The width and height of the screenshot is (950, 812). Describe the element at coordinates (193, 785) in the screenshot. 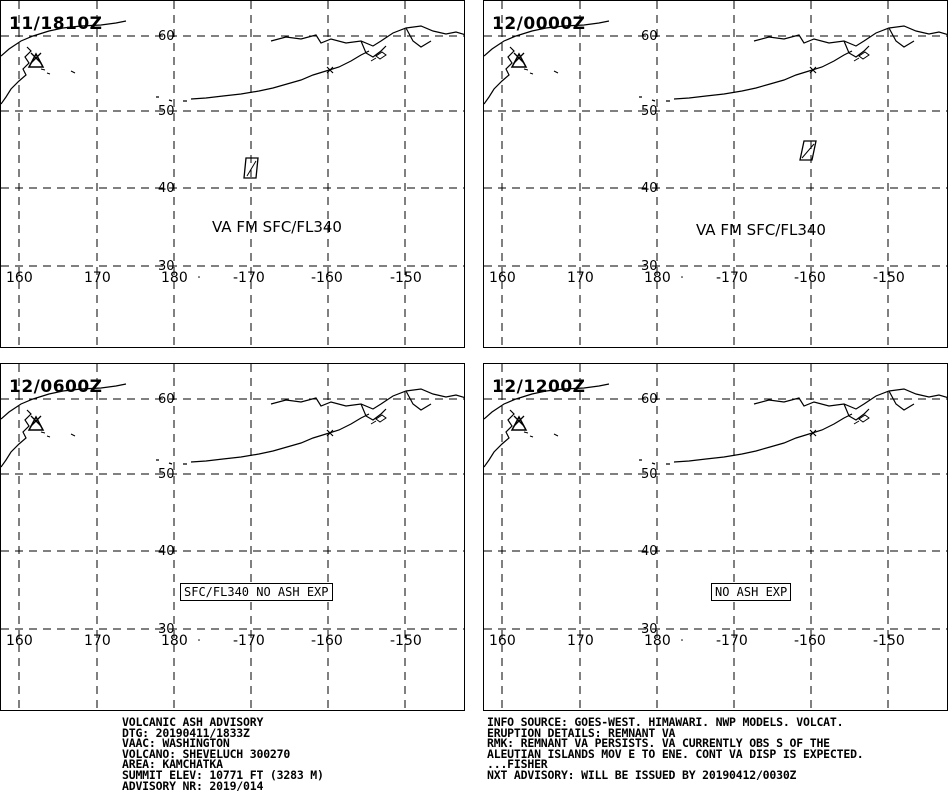

I see `advisory-number: ADVISORY NR: 2019/014` at that location.